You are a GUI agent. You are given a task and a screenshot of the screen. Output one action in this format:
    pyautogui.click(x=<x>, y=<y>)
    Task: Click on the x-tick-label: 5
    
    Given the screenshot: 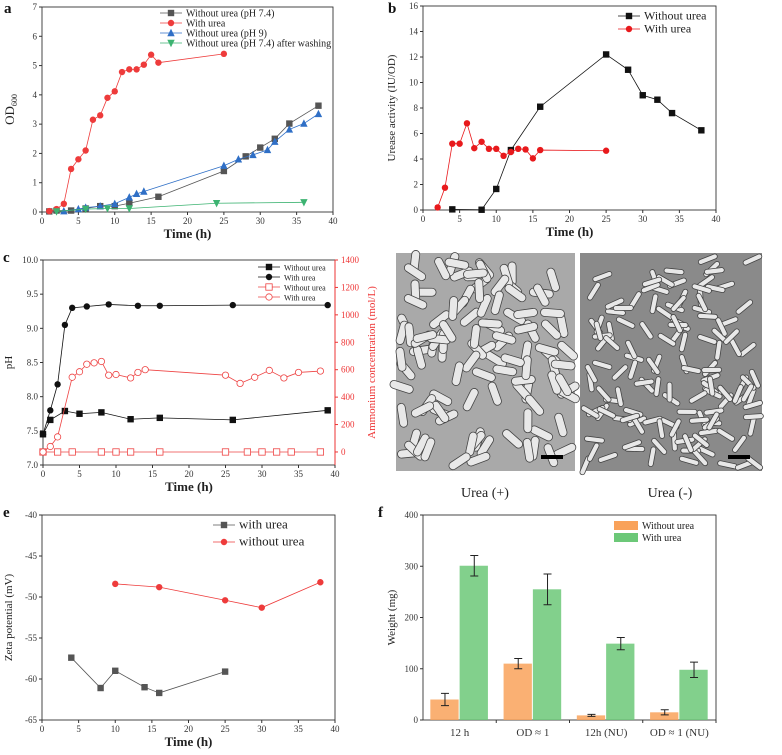 What is the action you would take?
    pyautogui.click(x=78, y=729)
    